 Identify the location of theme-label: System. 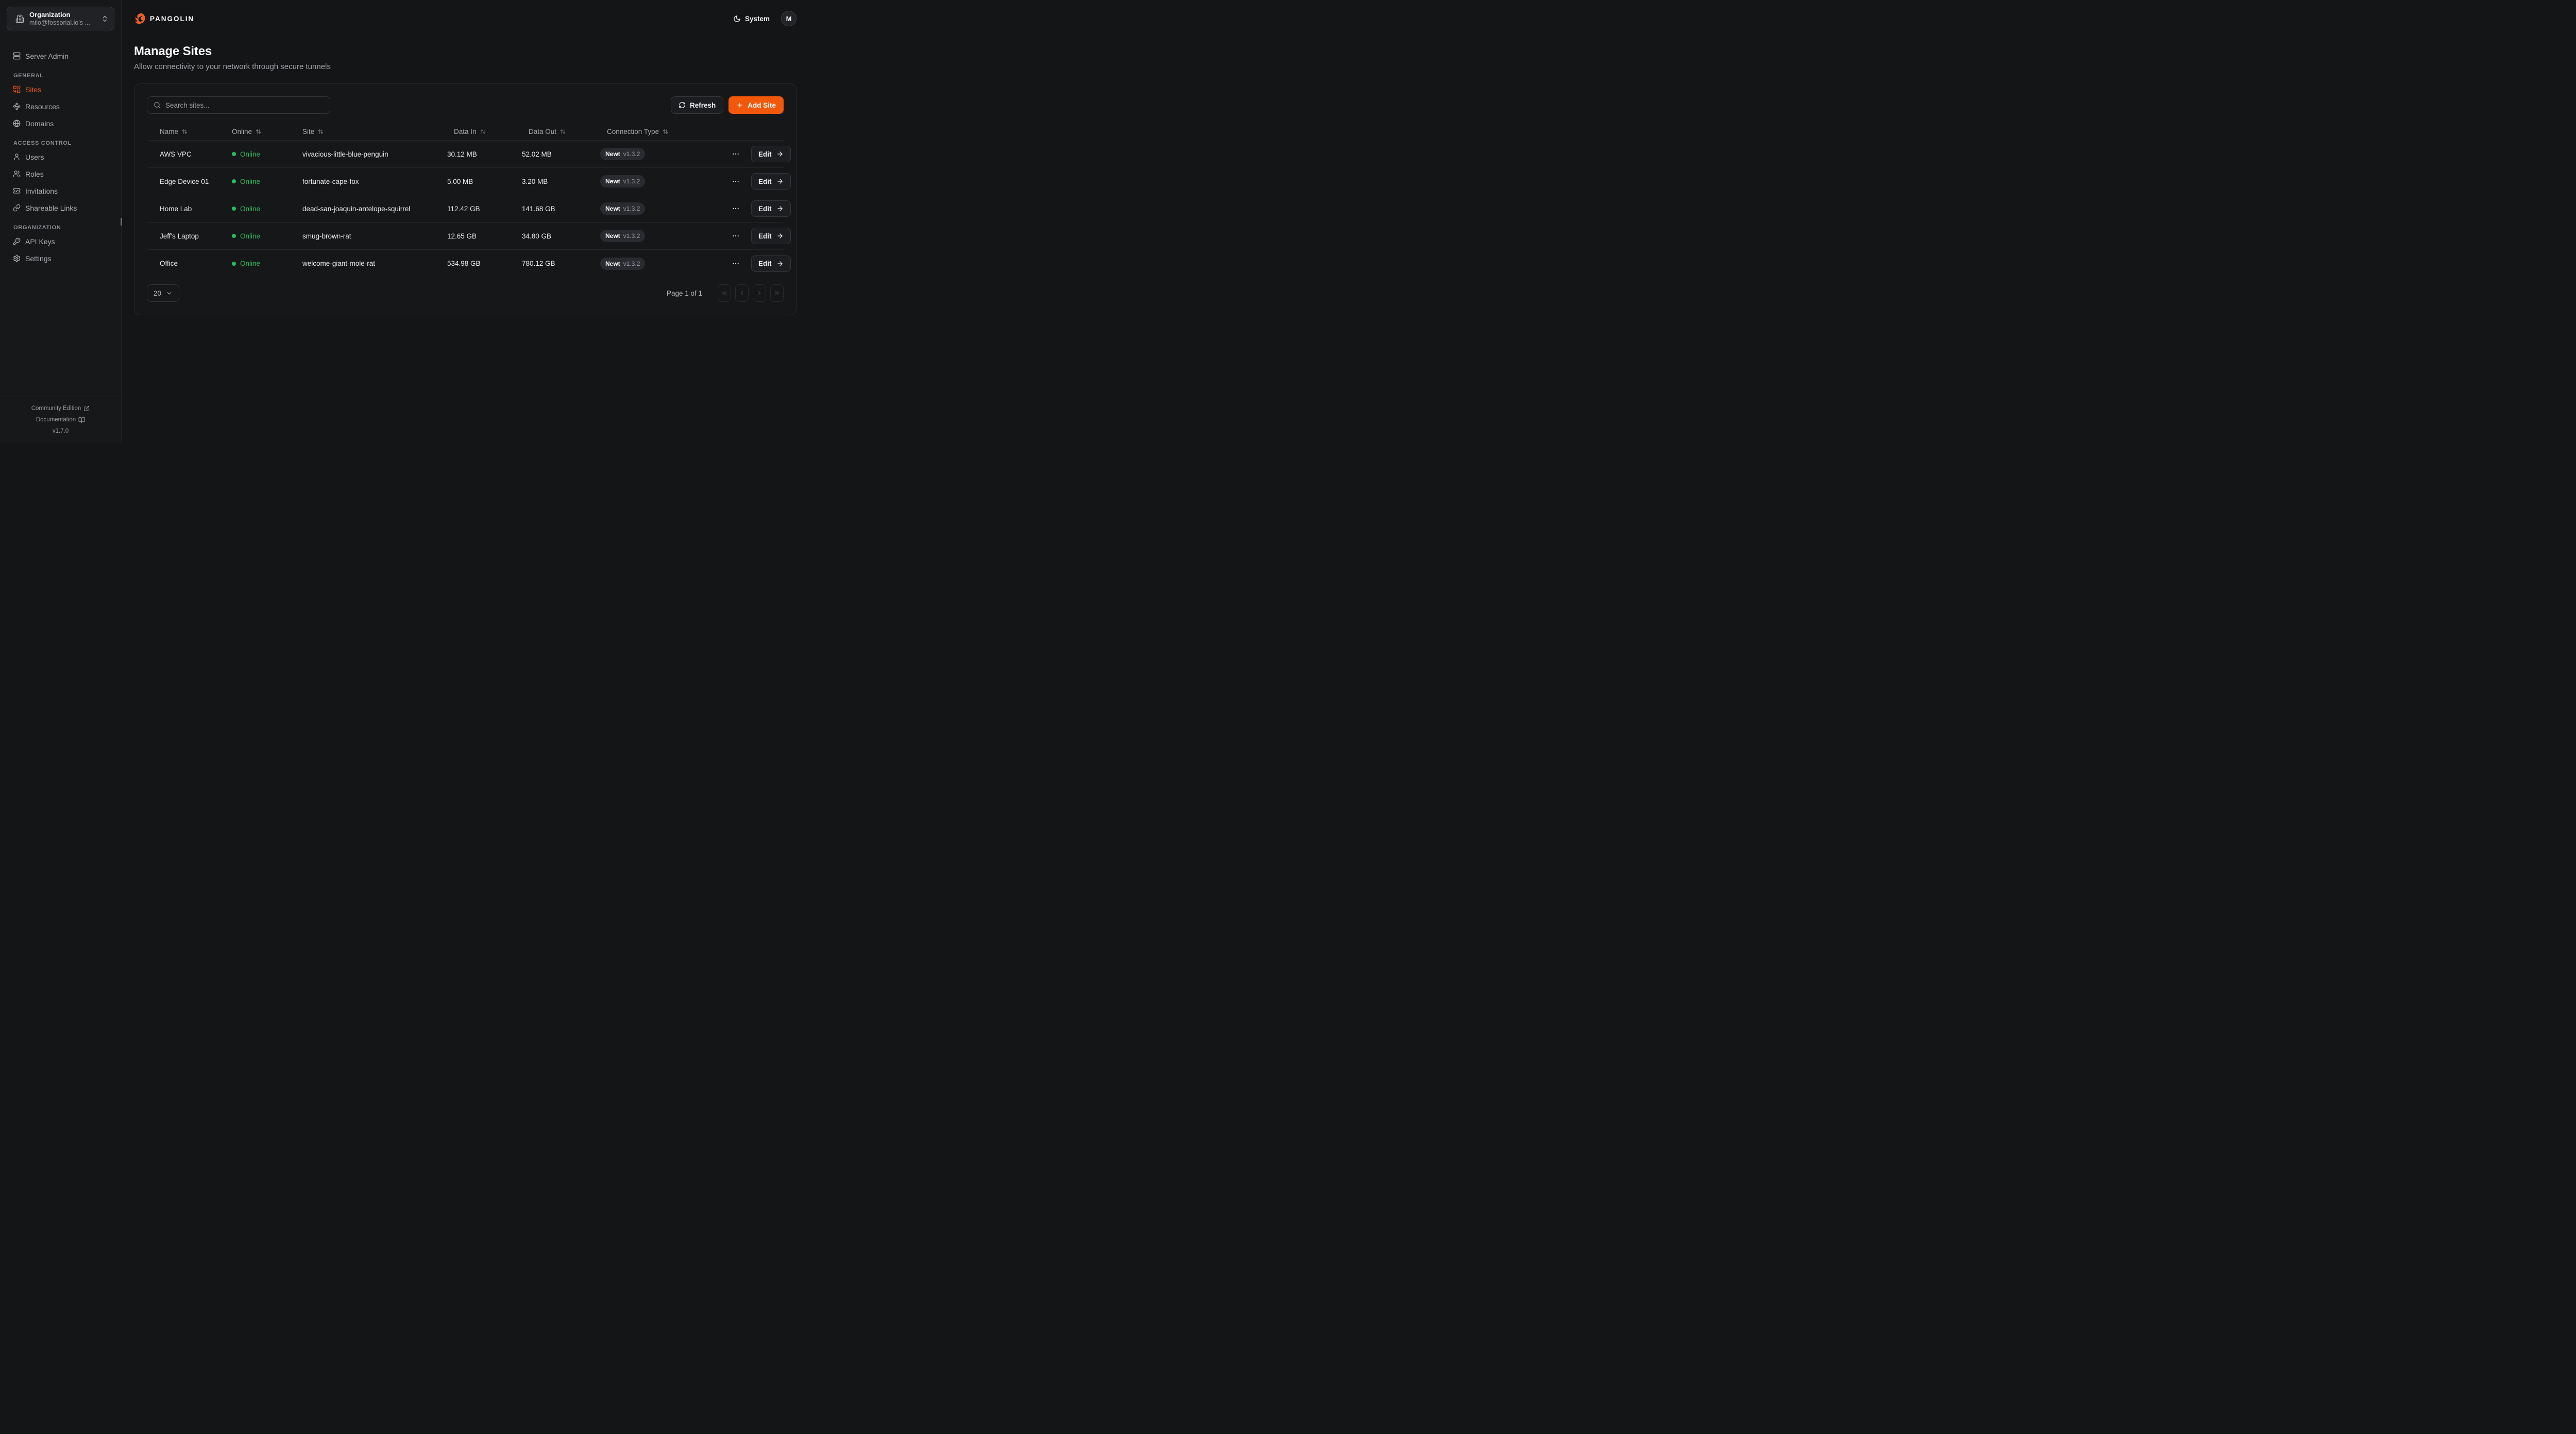
(757, 18).